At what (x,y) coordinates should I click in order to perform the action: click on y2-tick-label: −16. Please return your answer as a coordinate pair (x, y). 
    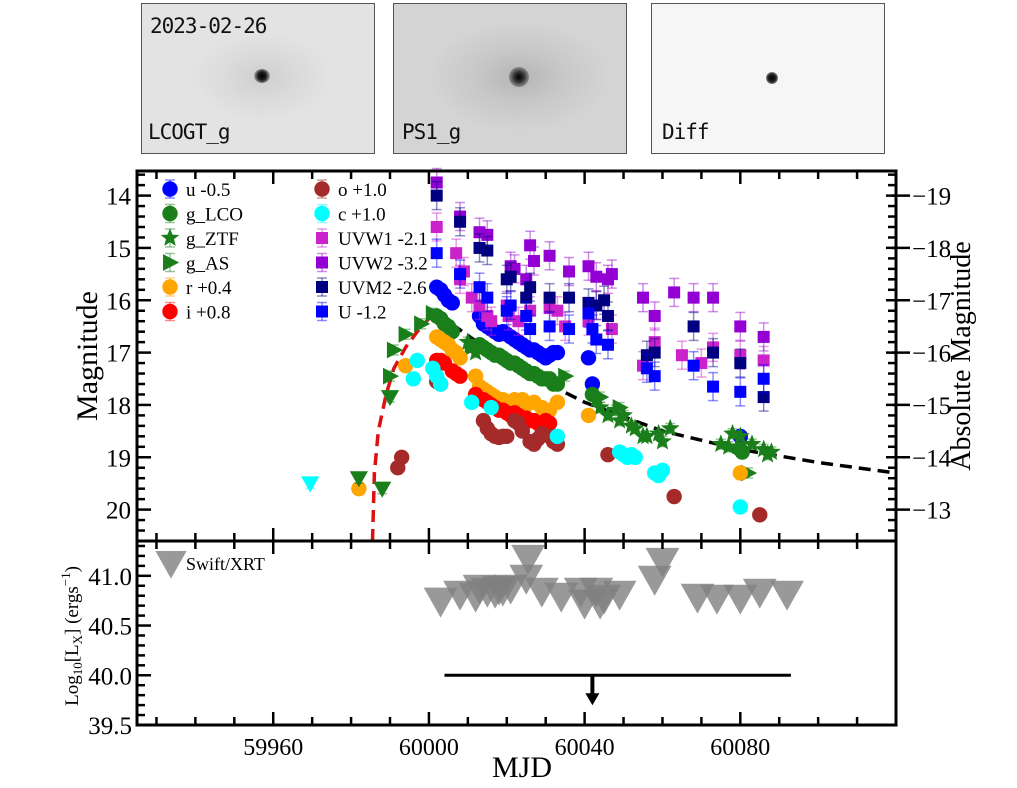
    Looking at the image, I should click on (931, 354).